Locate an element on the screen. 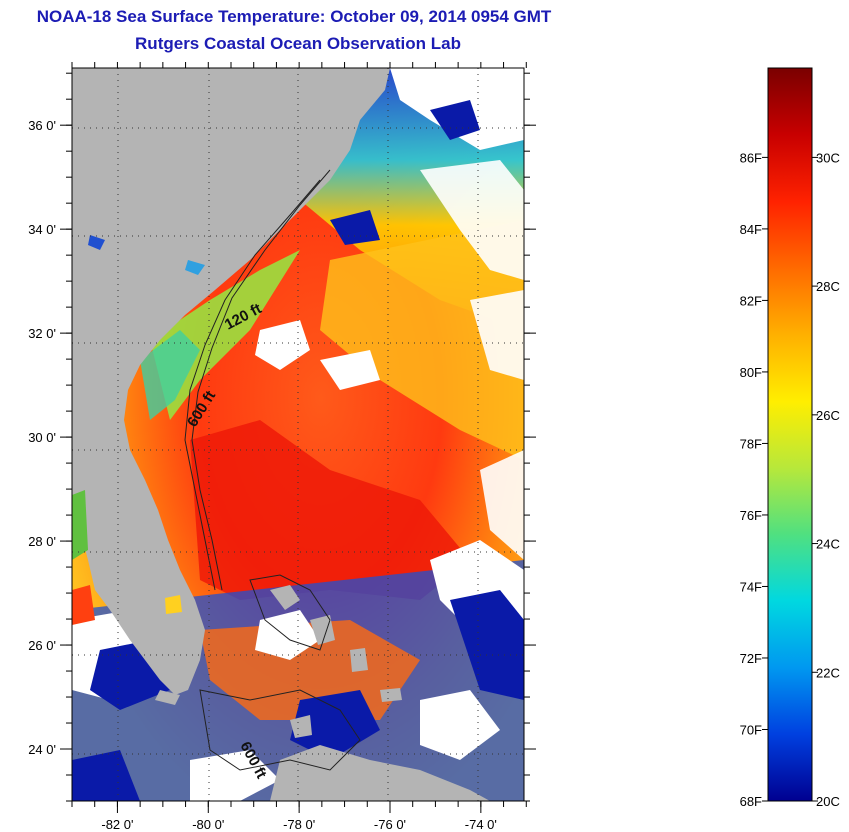 This screenshot has height=832, width=849. land-mass-cuba is located at coordinates (380, 773).